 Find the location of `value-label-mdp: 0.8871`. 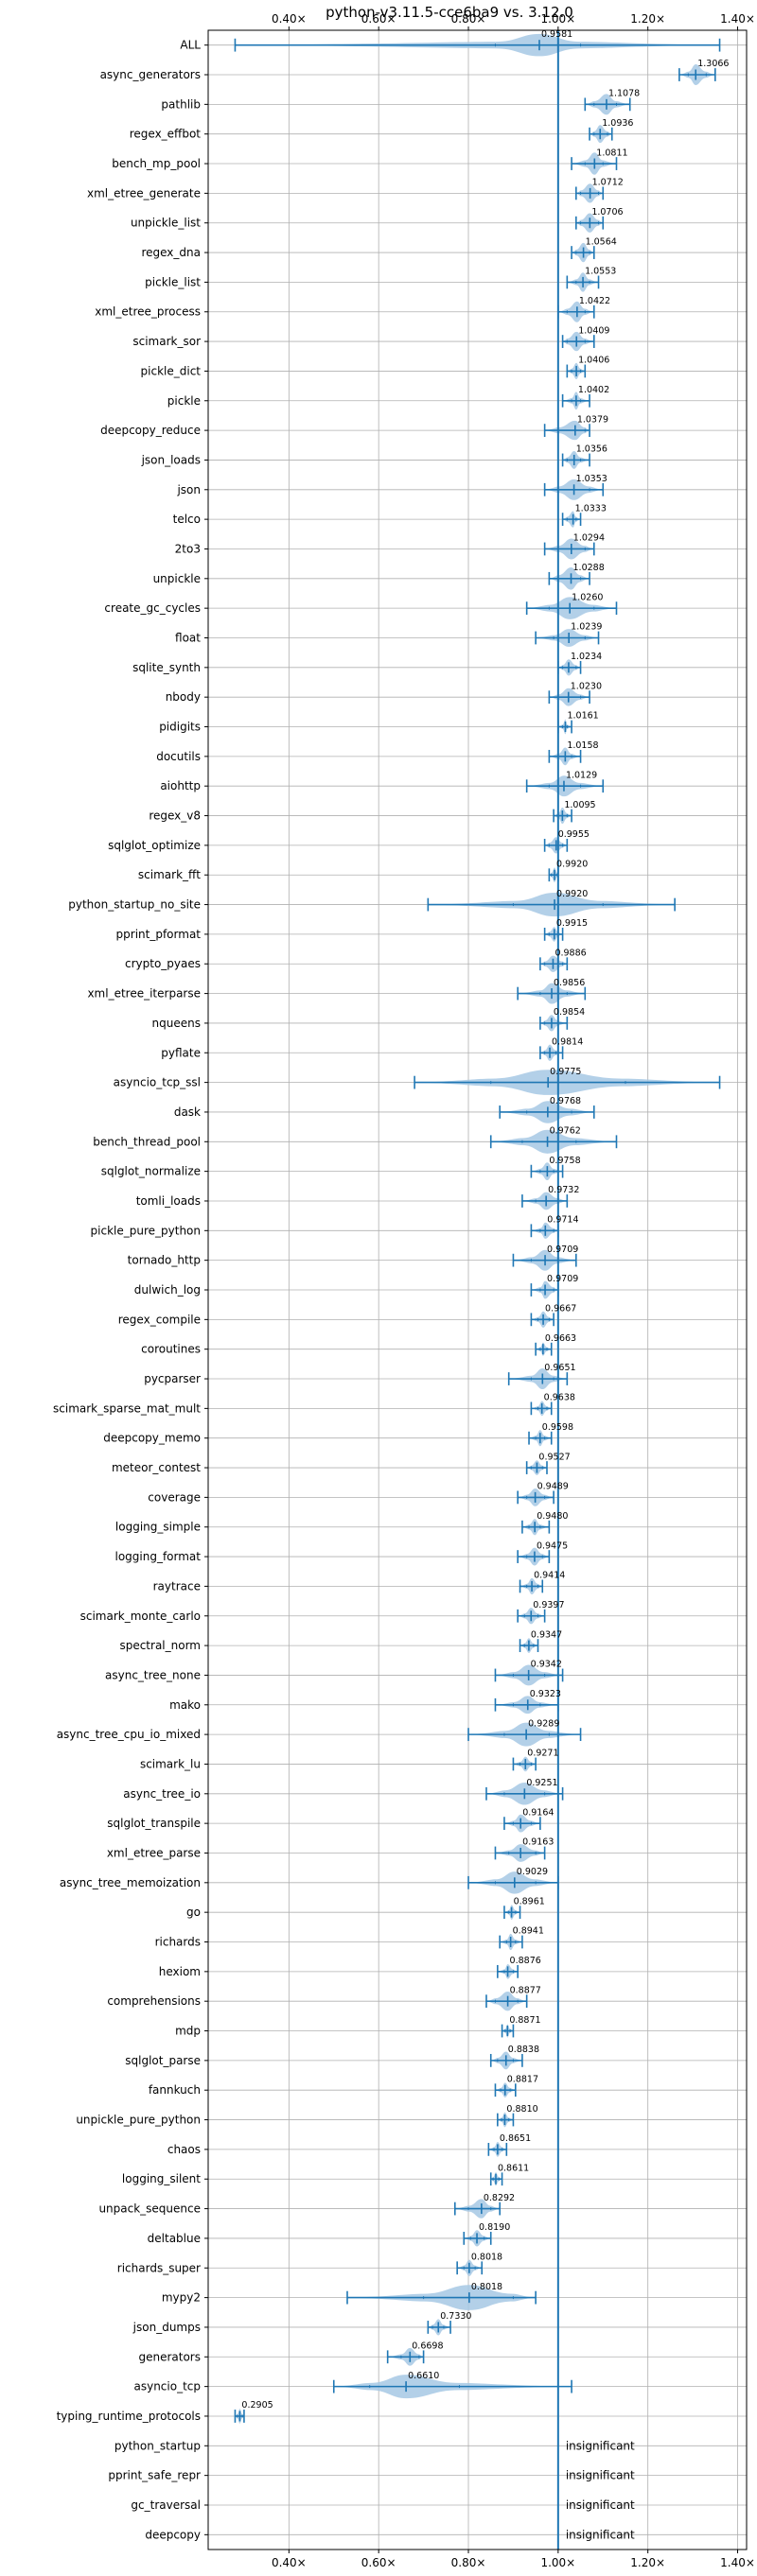

value-label-mdp: 0.8871 is located at coordinates (525, 2021).